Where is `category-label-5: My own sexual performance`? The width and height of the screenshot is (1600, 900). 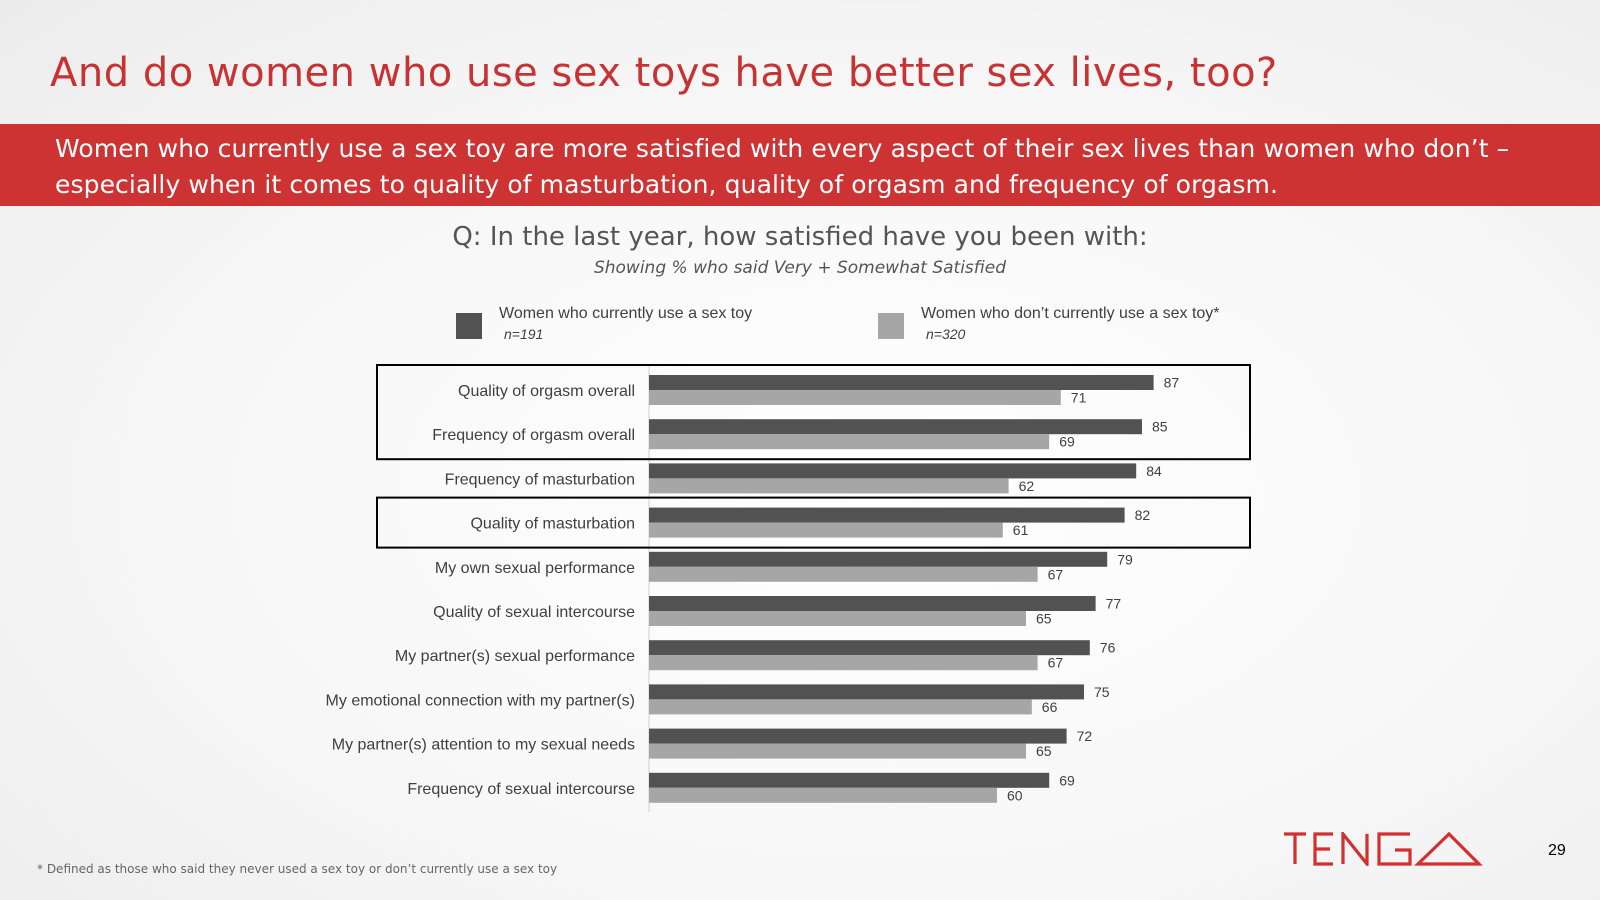
category-label-5: My own sexual performance is located at coordinates (535, 568).